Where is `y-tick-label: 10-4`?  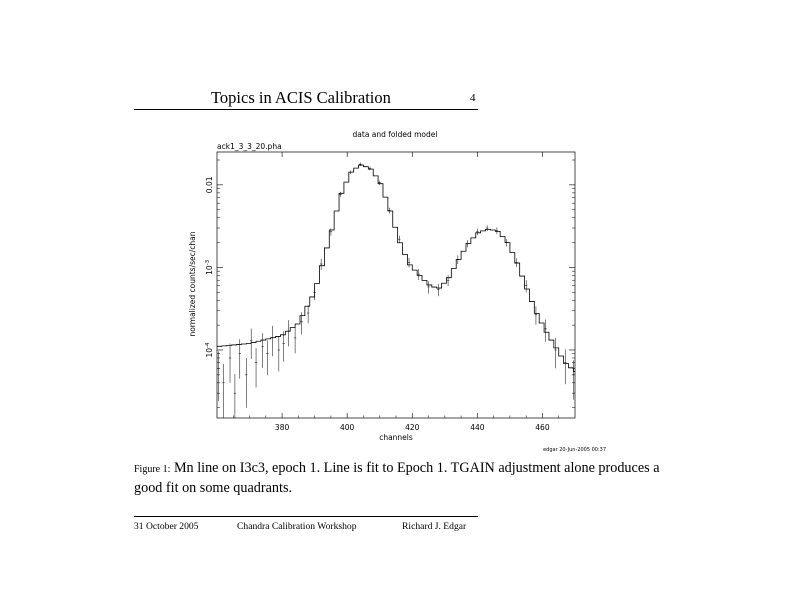
y-tick-label: 10-4 is located at coordinates (209, 350).